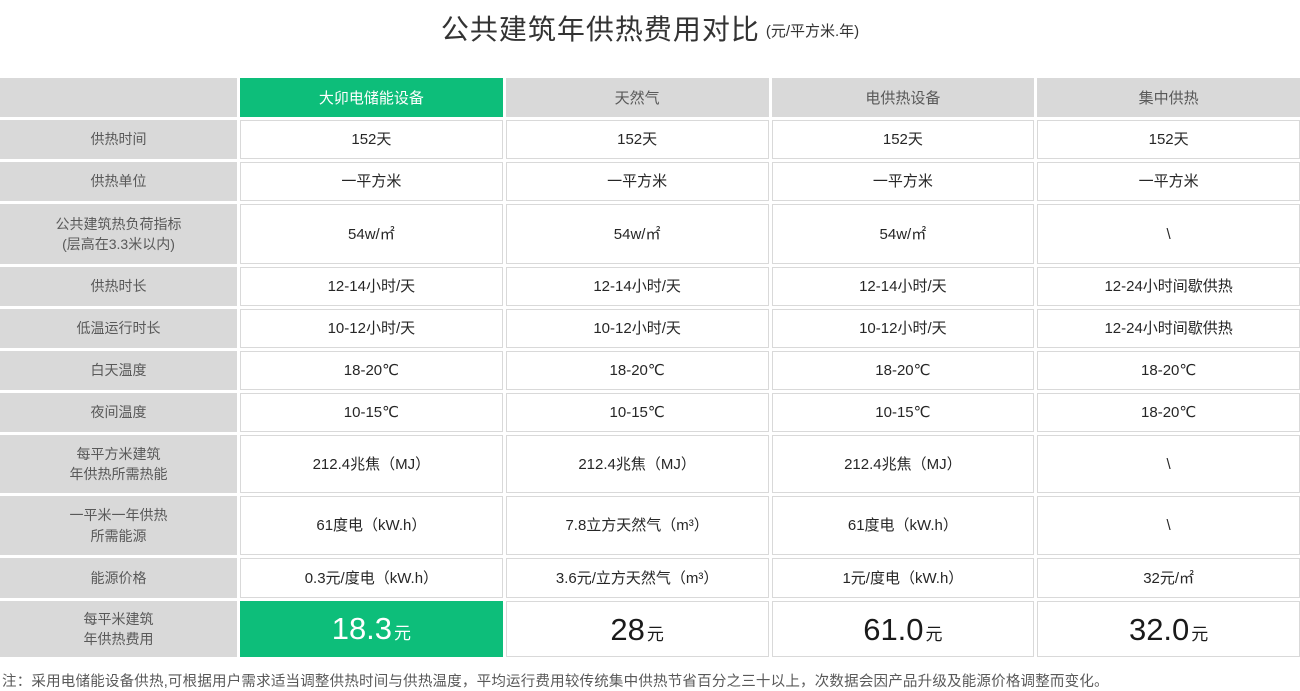 Image resolution: width=1300 pixels, height=691 pixels. What do you see at coordinates (118, 181) in the screenshot?
I see `row-label: 供热单位` at bounding box center [118, 181].